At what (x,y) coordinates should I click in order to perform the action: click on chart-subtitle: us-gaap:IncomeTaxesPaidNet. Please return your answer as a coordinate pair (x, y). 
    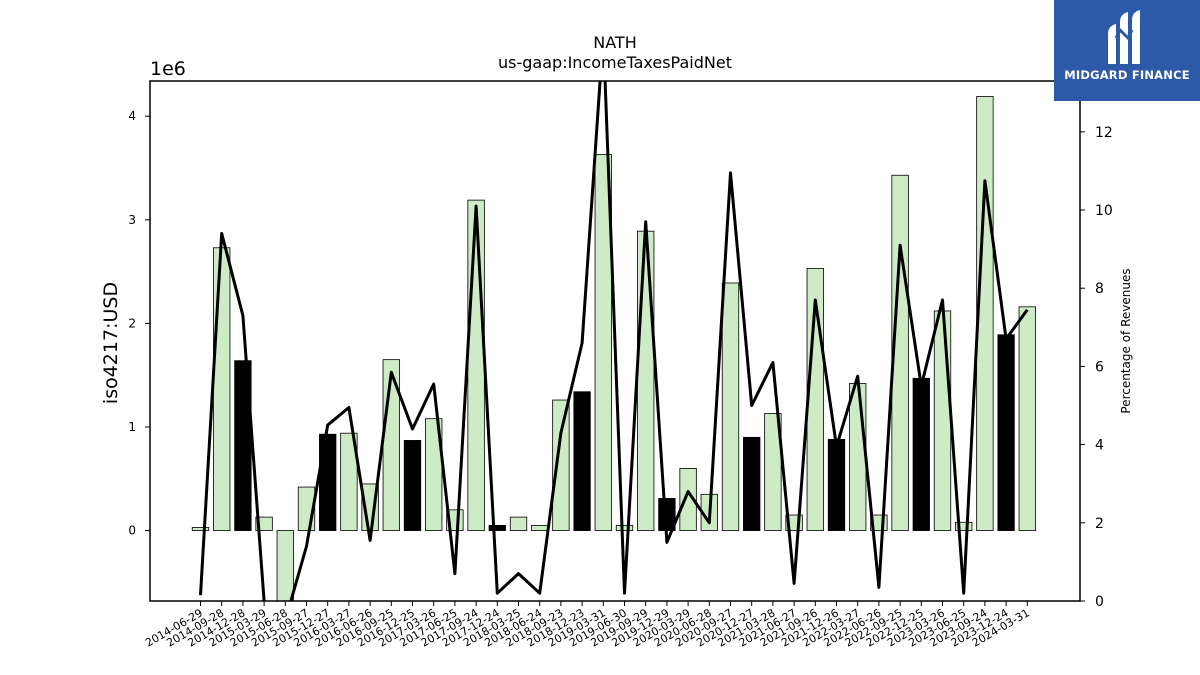
    Looking at the image, I should click on (615, 62).